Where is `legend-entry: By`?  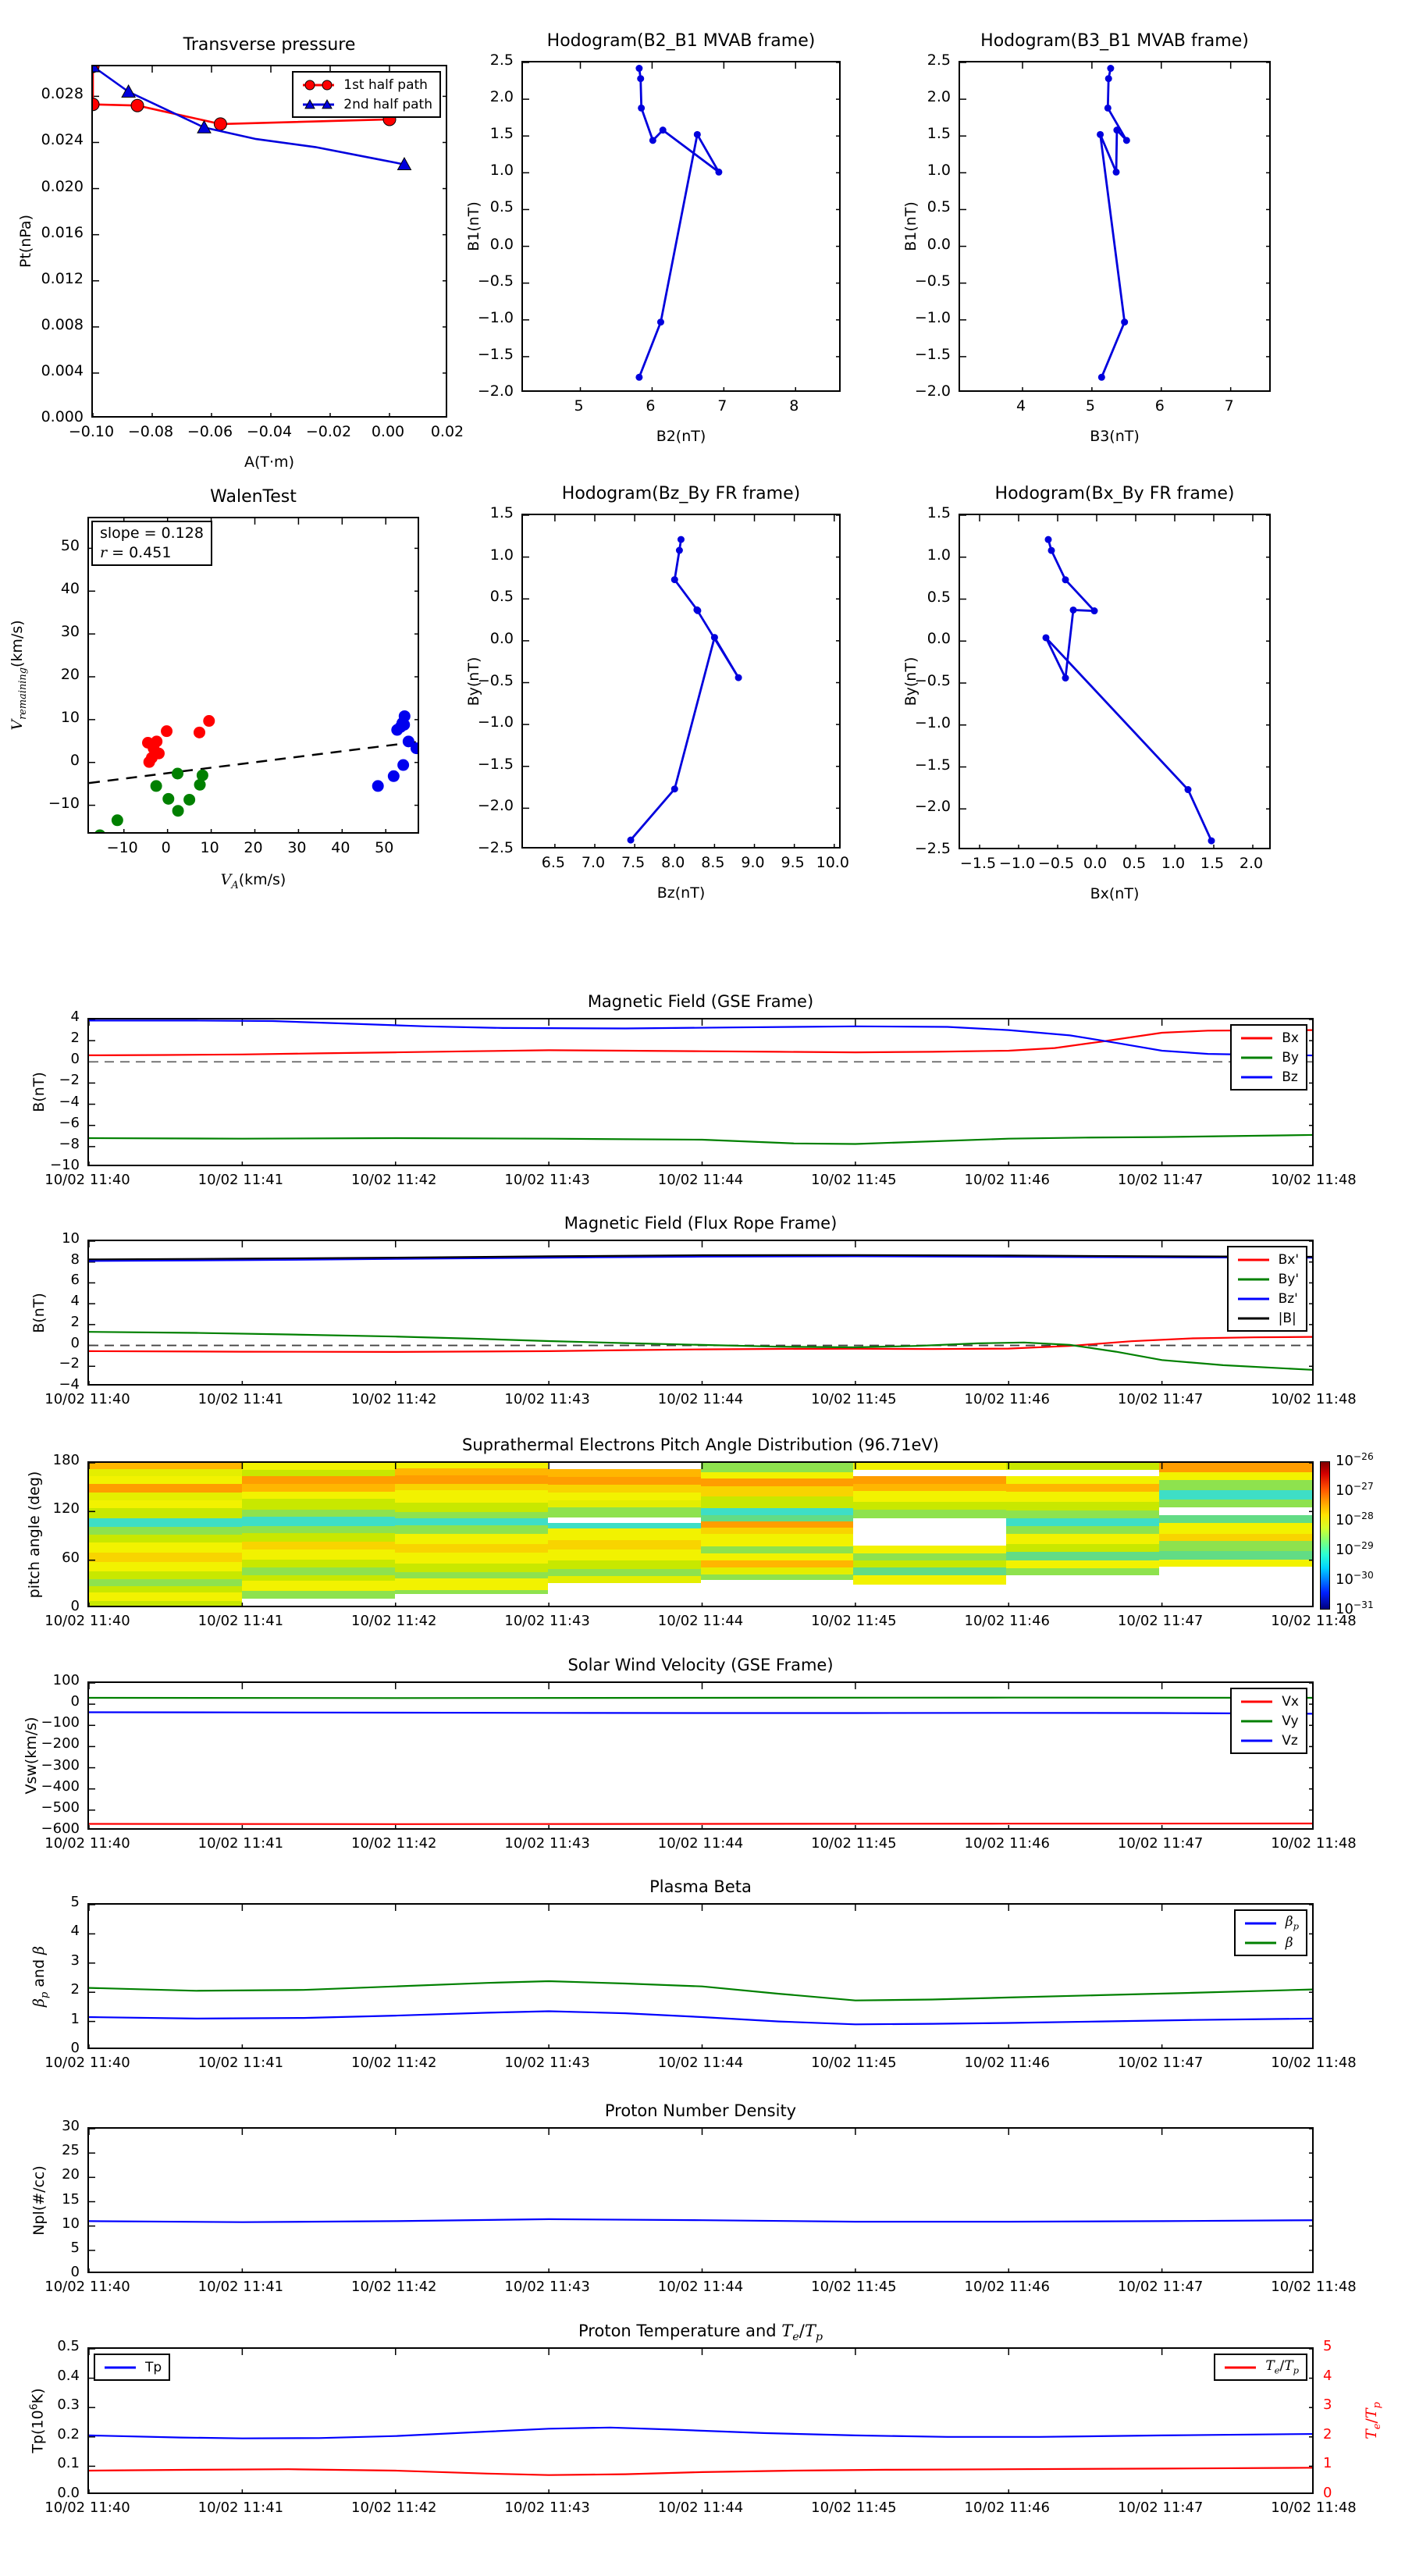 legend-entry: By is located at coordinates (1269, 1057).